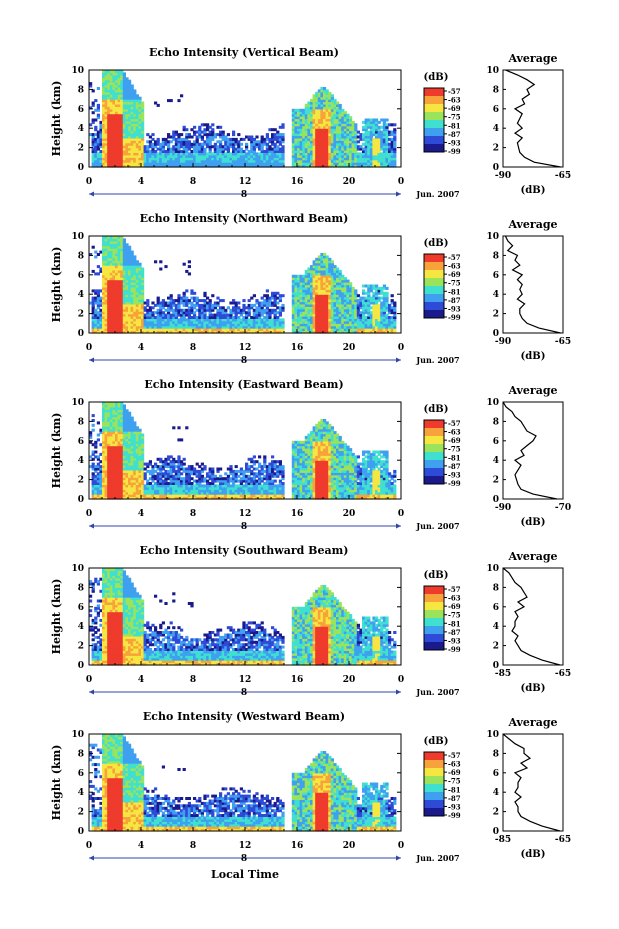 The height and width of the screenshot is (929, 619). I want to click on date-label: Jun. 2007, so click(437, 360).